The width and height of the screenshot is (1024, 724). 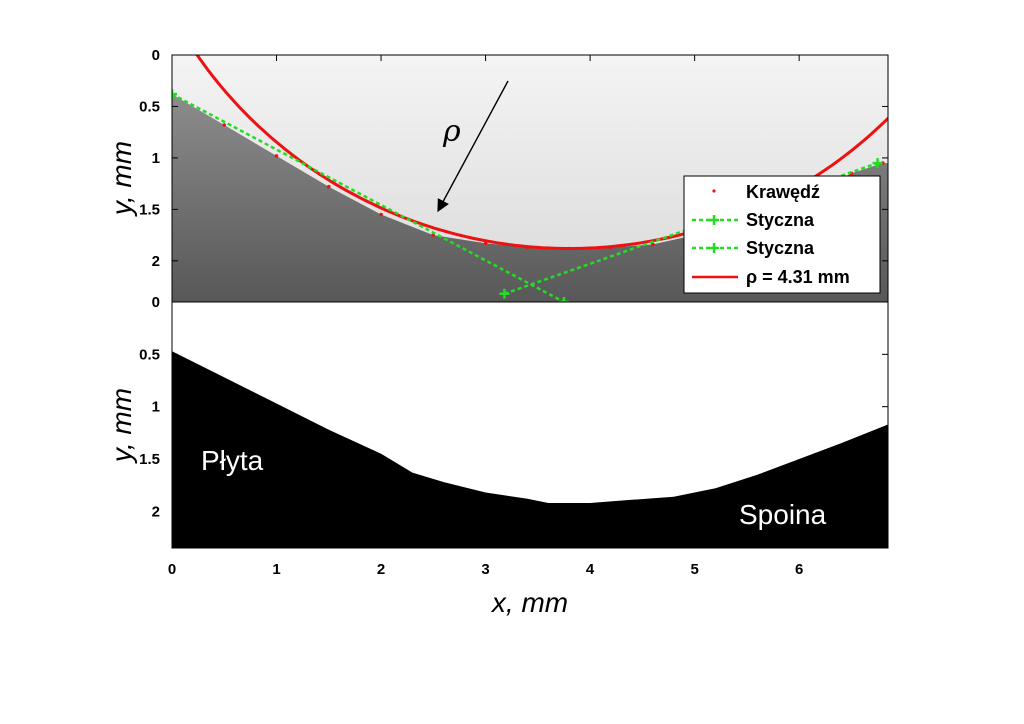 I want to click on x-tick-label: 5, so click(x=694, y=569).